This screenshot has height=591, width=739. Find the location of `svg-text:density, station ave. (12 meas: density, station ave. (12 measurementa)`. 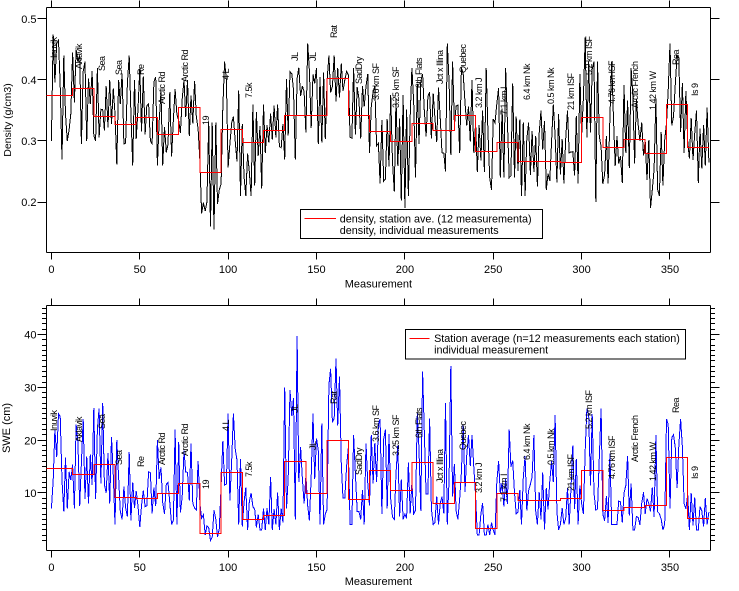

svg-text:density, station ave. (12 meas: density, station ave. (12 measurementa) is located at coordinates (436, 219).